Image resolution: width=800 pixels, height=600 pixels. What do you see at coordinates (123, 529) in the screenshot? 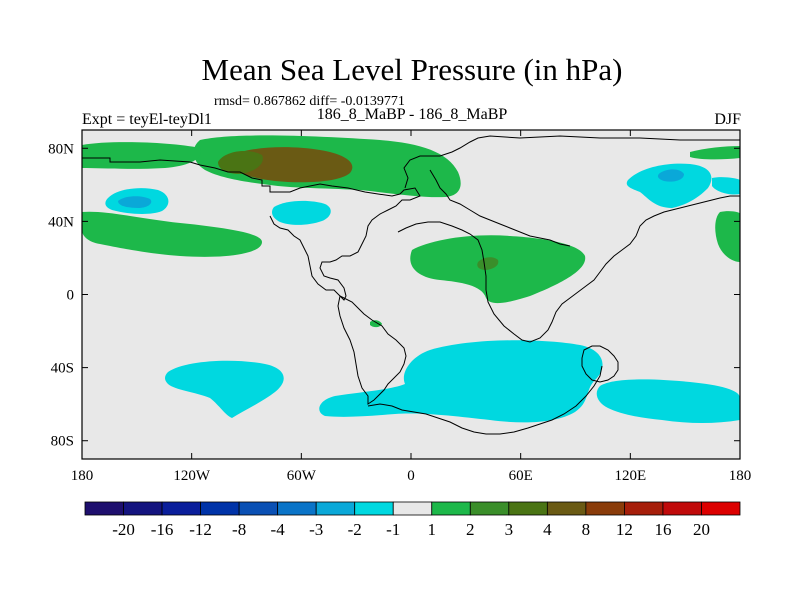
I see `colorbar-label: -20` at bounding box center [123, 529].